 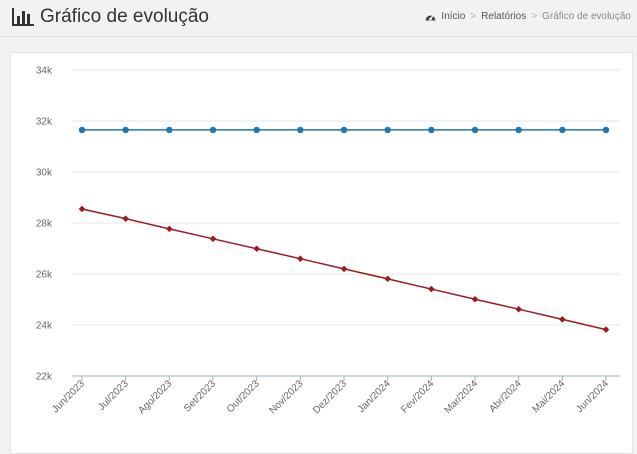 I want to click on breadcrumb-home-link: Início, so click(x=453, y=16).